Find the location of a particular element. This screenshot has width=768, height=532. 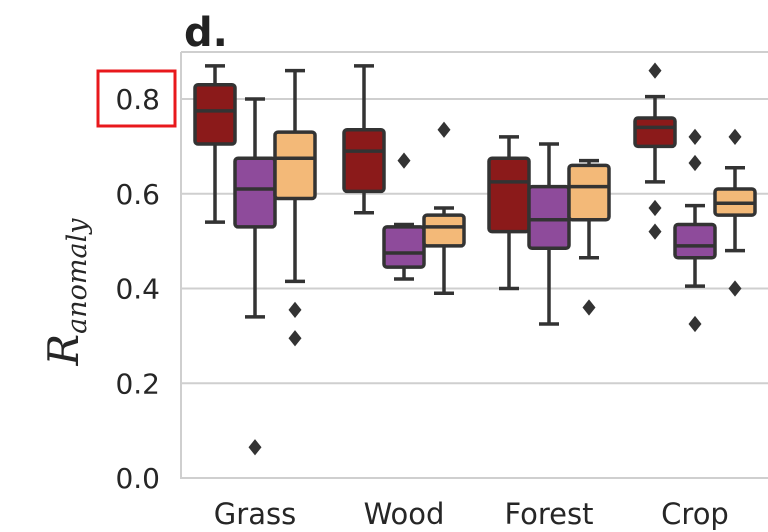

x-category-labels: Grass Wood Forest Crop is located at coordinates (471, 514).